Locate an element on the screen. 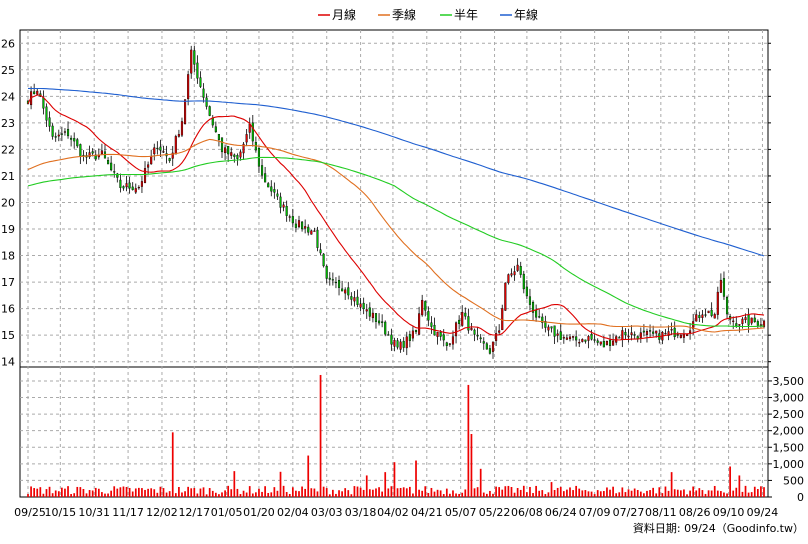  price-tick-label: 21 is located at coordinates (8, 176).